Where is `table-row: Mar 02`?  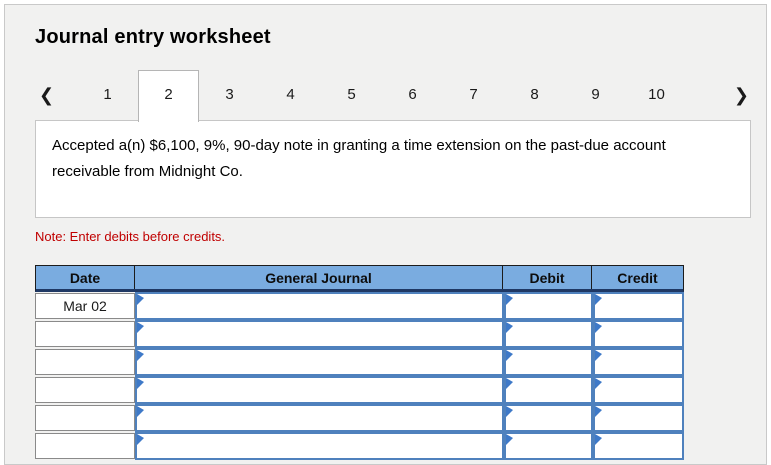
table-row: Mar 02 is located at coordinates (359, 306).